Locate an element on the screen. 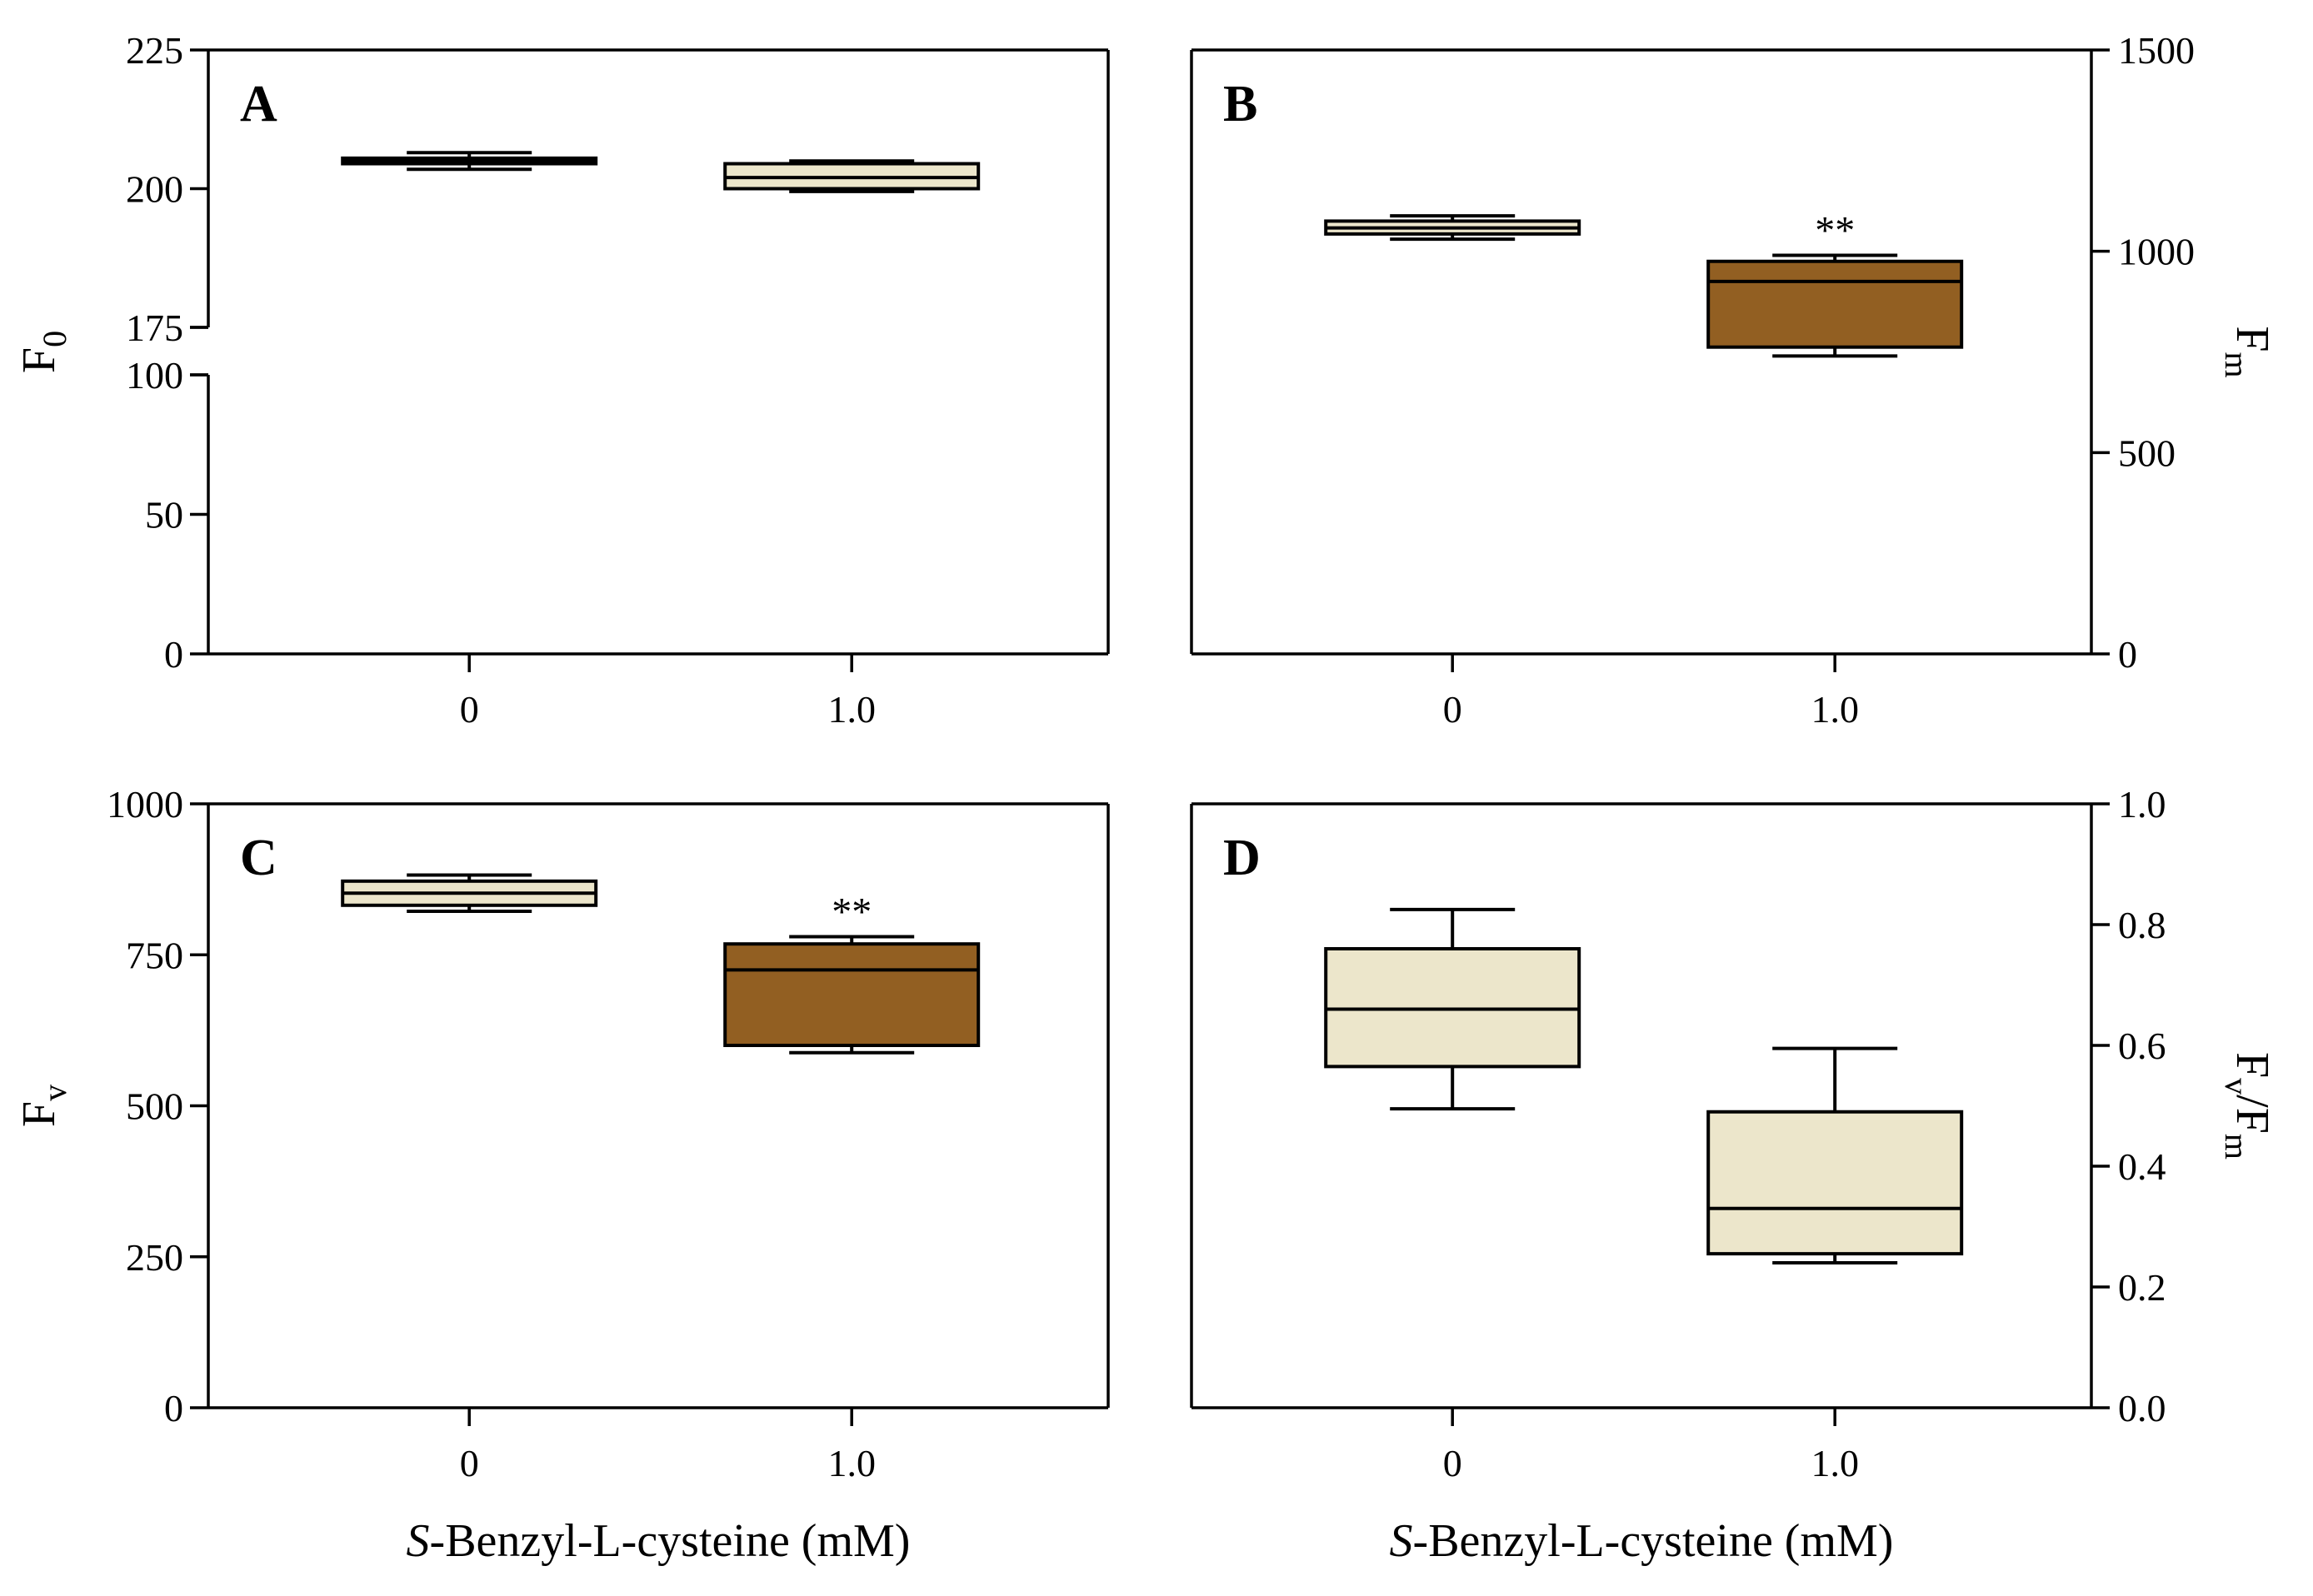 The width and height of the screenshot is (2313, 1596). panel-letter: C is located at coordinates (258, 858).